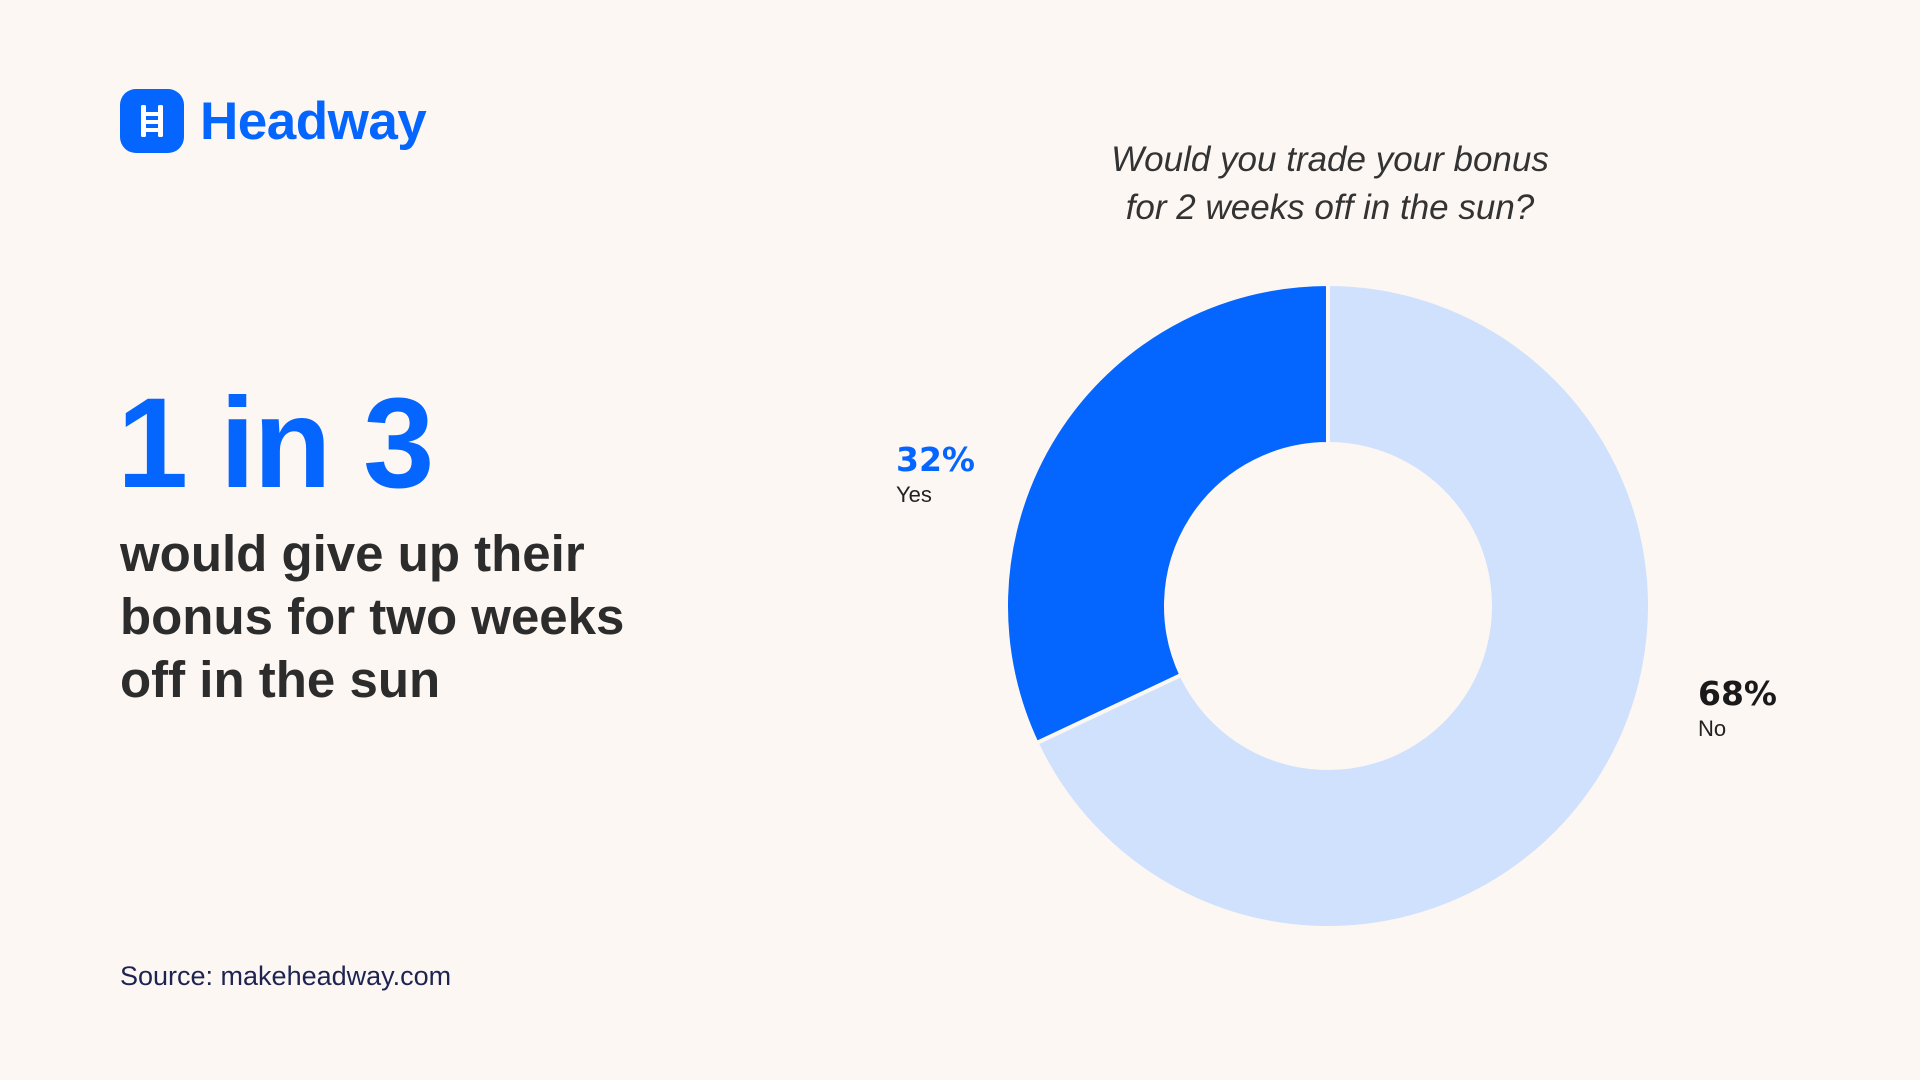  I want to click on brand-logo: Headway, so click(273, 121).